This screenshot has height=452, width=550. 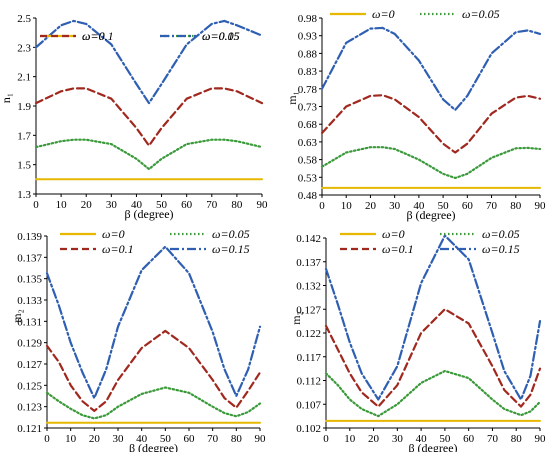 What do you see at coordinates (308, 125) in the screenshot?
I see `y-tick-label: 0.68` at bounding box center [308, 125].